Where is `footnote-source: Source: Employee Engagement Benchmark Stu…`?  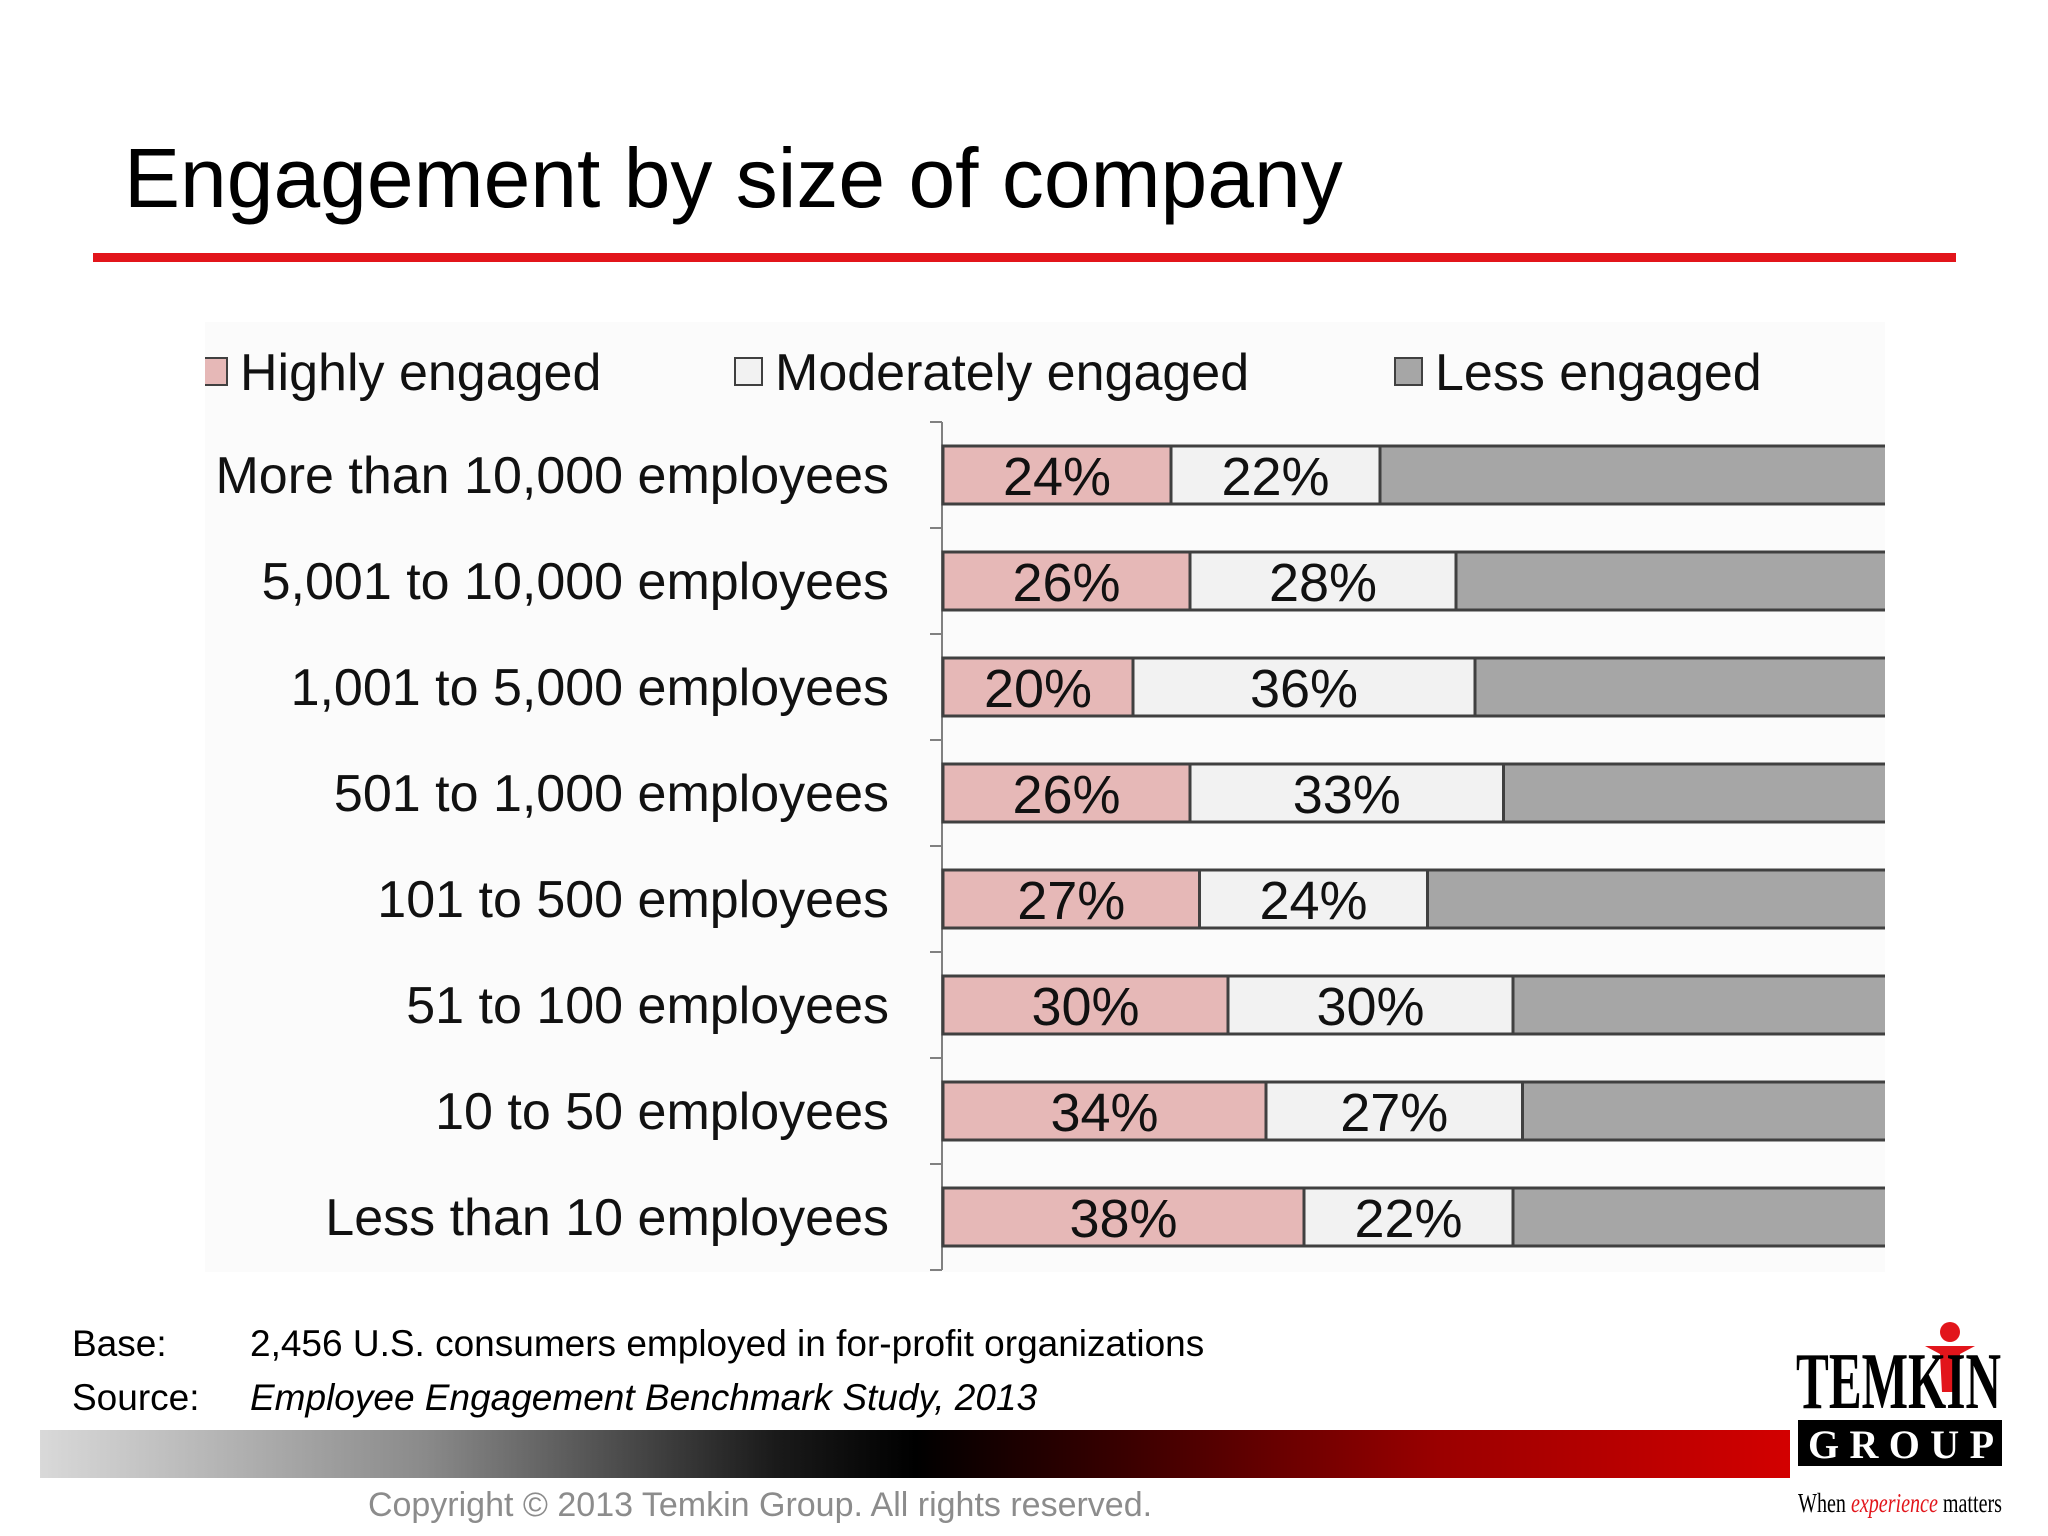 footnote-source: Source: Employee Engagement Benchmark Stu… is located at coordinates (554, 1398).